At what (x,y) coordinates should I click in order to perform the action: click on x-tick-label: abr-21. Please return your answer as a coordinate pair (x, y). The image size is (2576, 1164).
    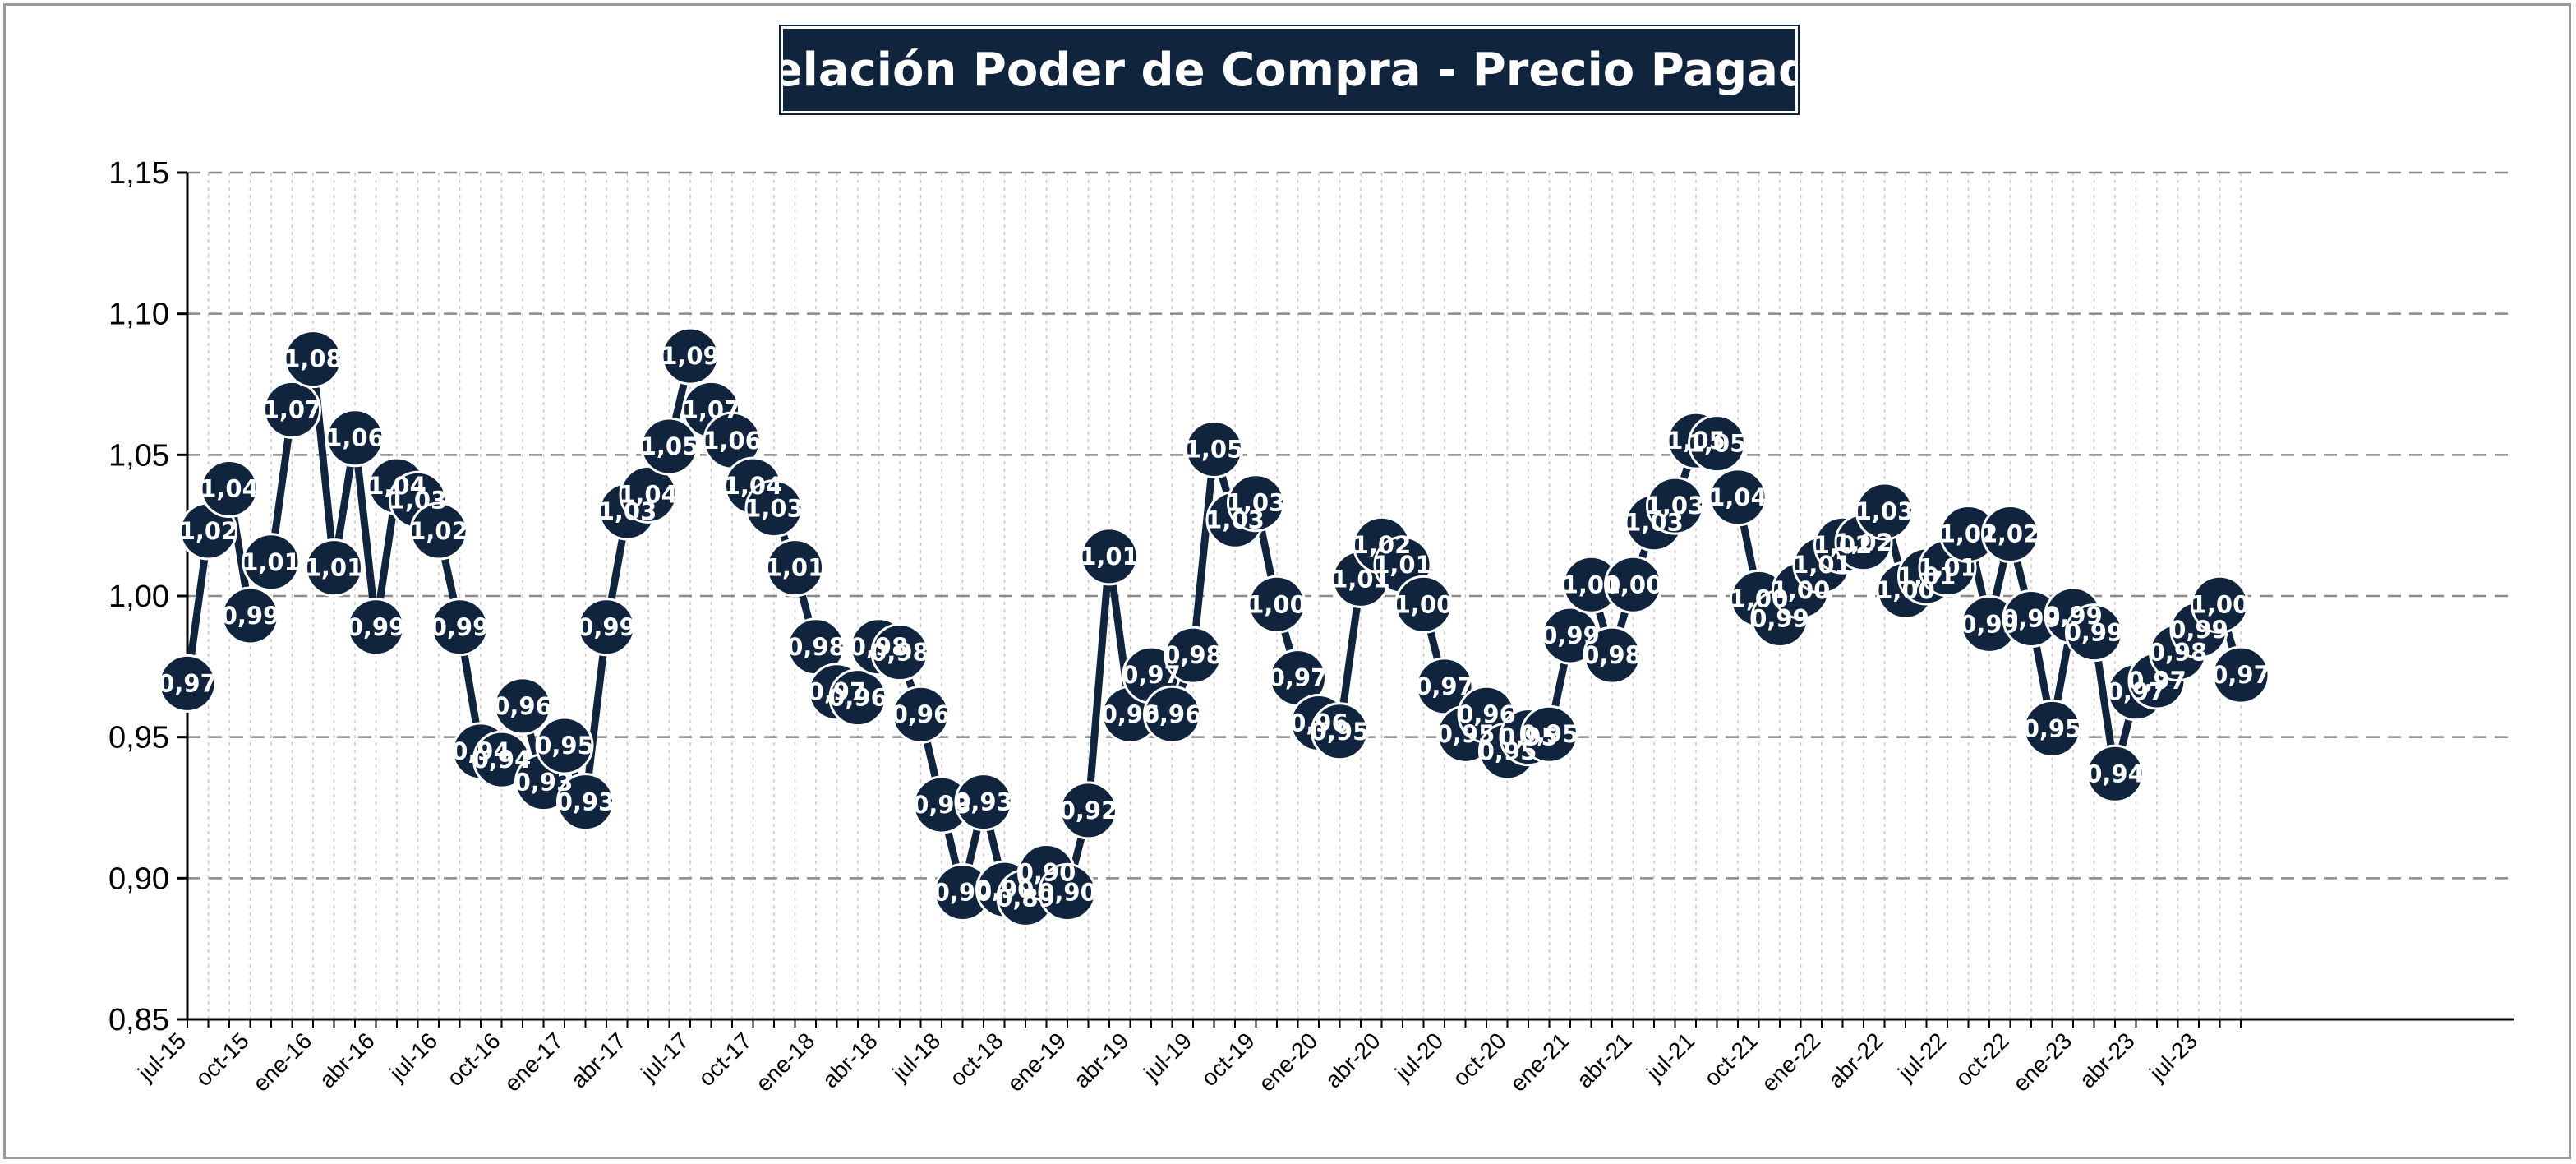
    Looking at the image, I should click on (1604, 1060).